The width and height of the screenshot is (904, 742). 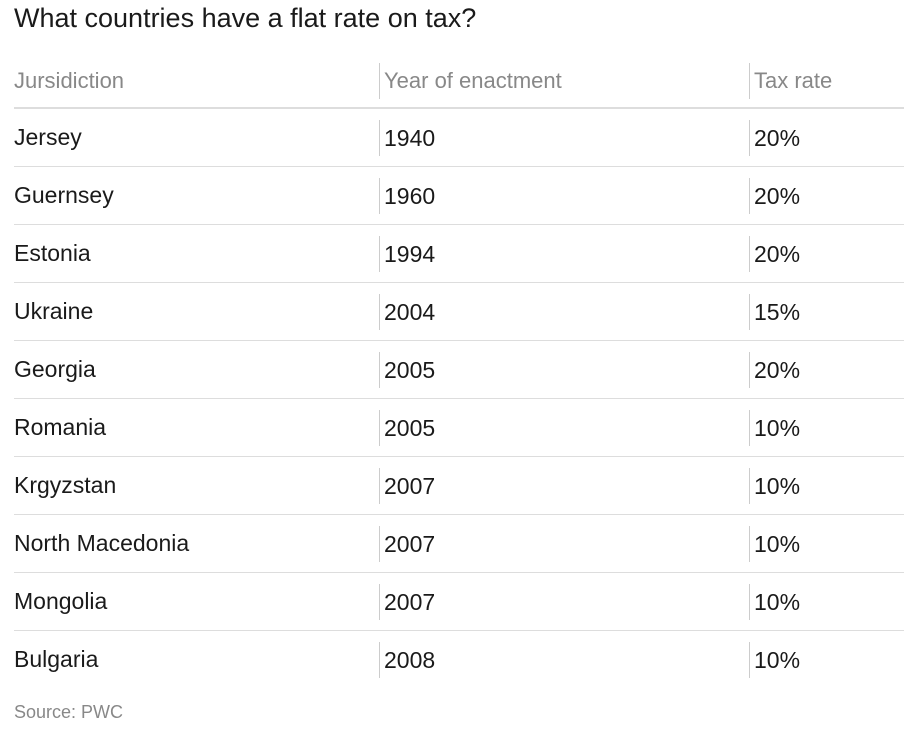 I want to click on cell-year-text: 1940, so click(x=407, y=137).